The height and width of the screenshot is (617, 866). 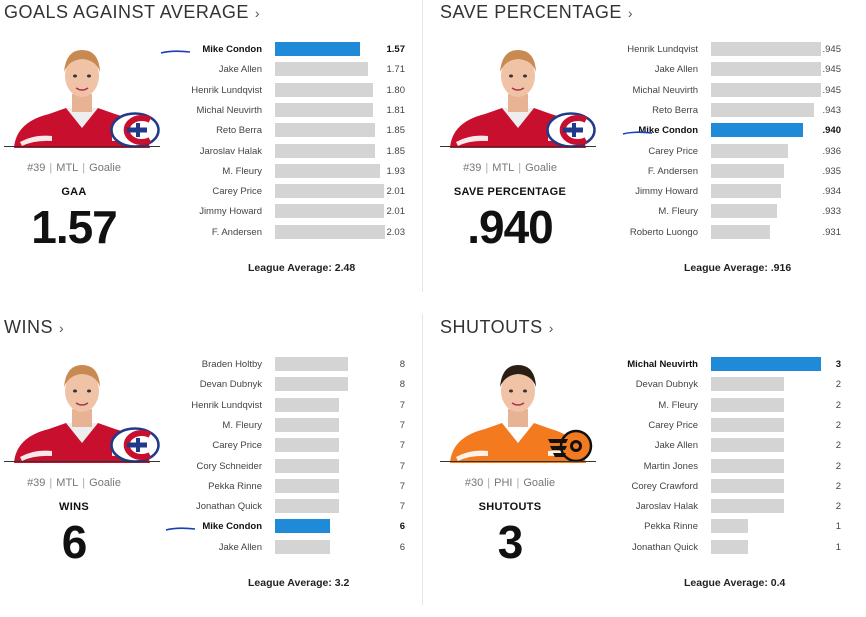 What do you see at coordinates (290, 50) in the screenshot?
I see `leaderboard-row: Mike Condon 1.57` at bounding box center [290, 50].